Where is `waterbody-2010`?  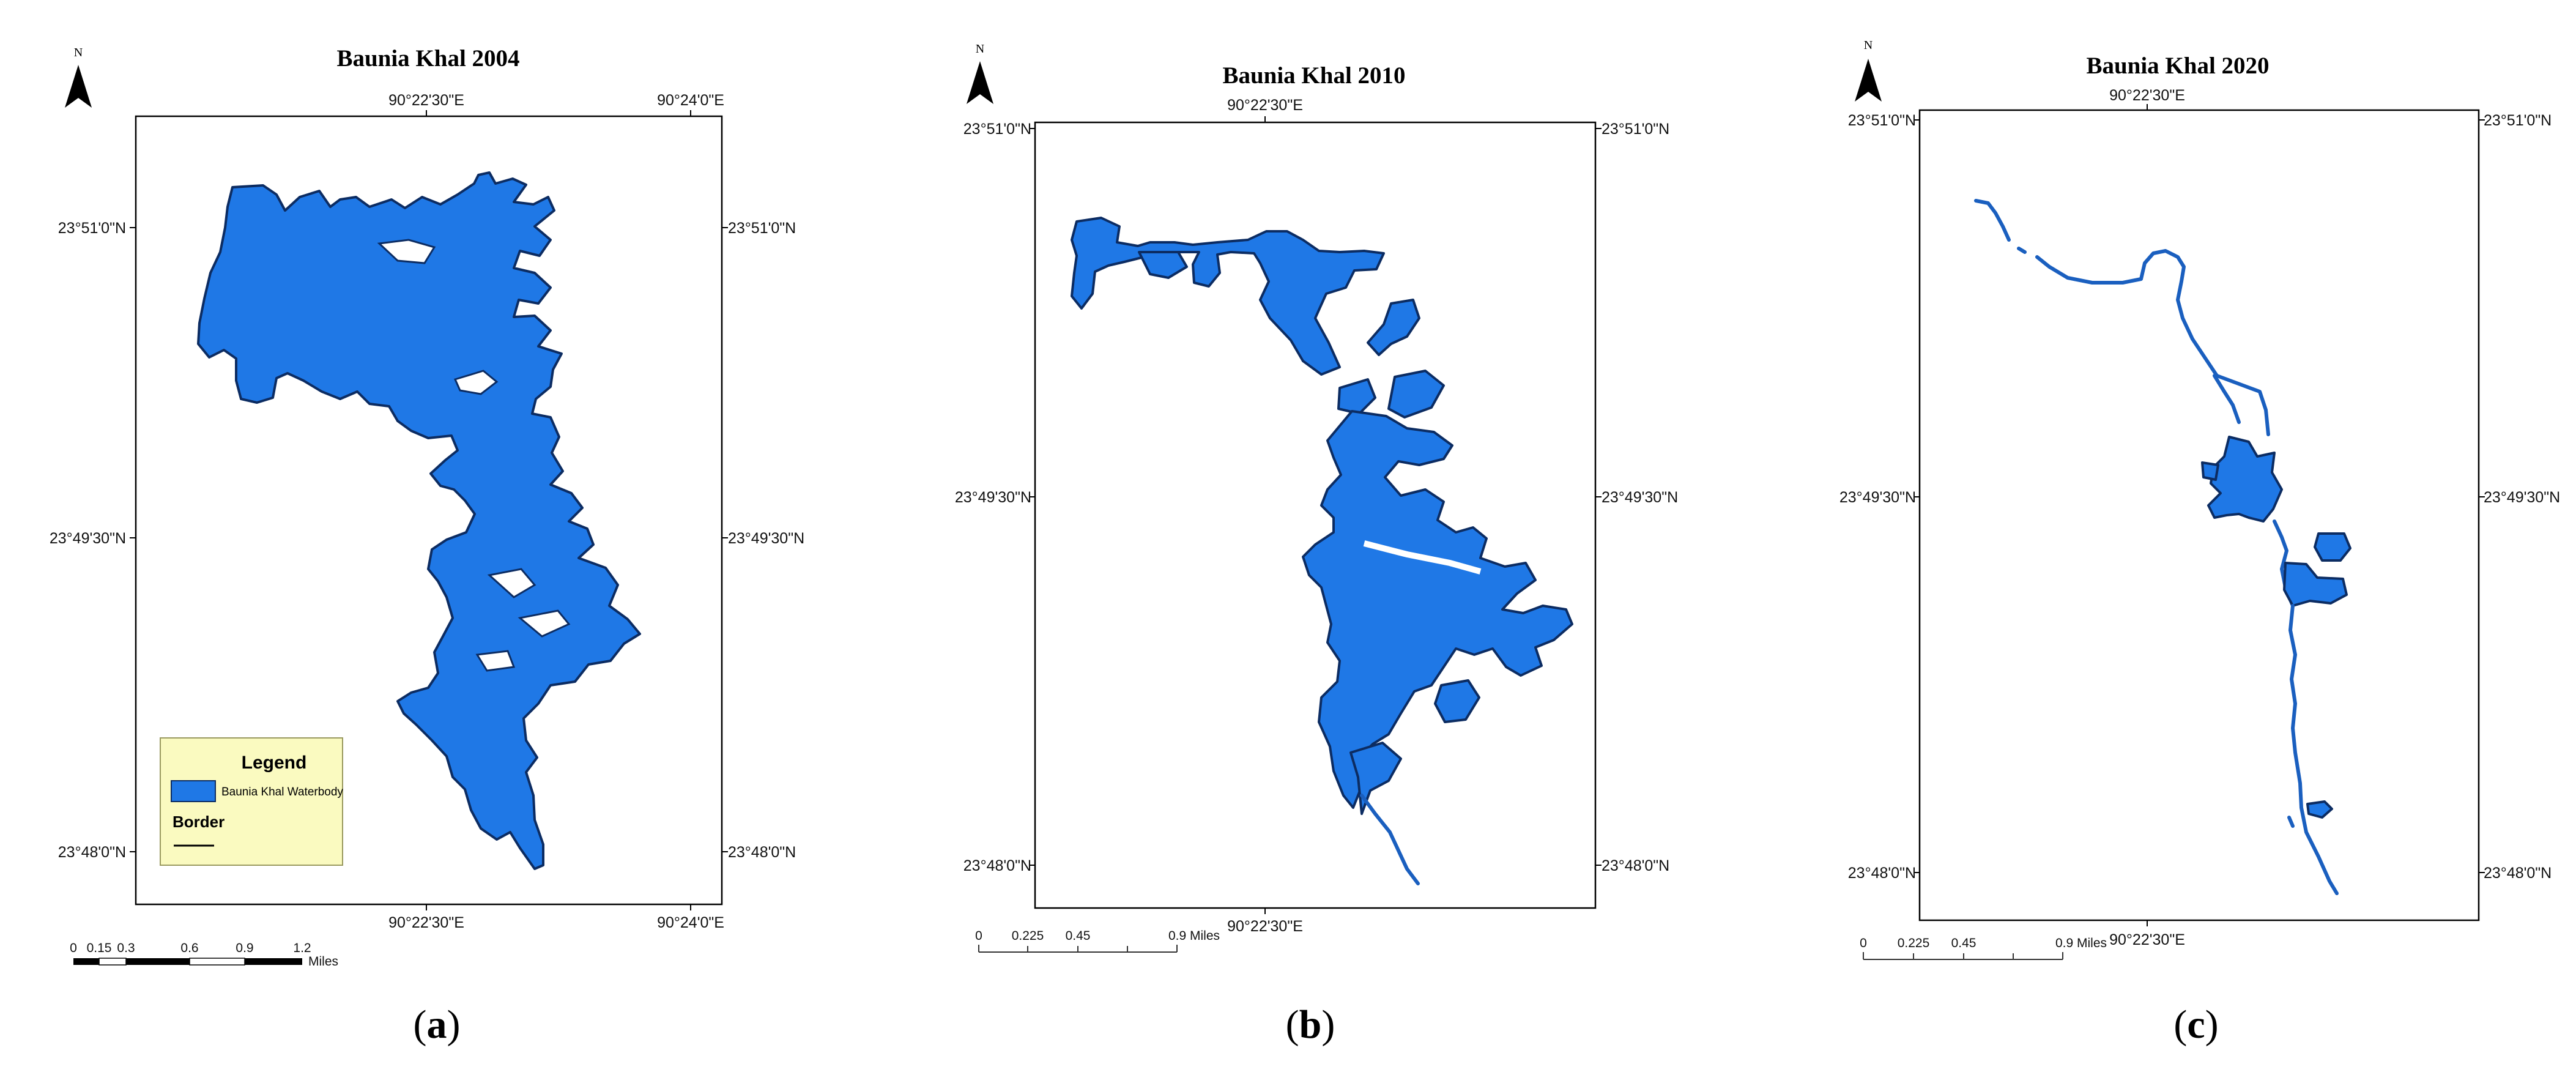
waterbody-2010 is located at coordinates (1322, 551).